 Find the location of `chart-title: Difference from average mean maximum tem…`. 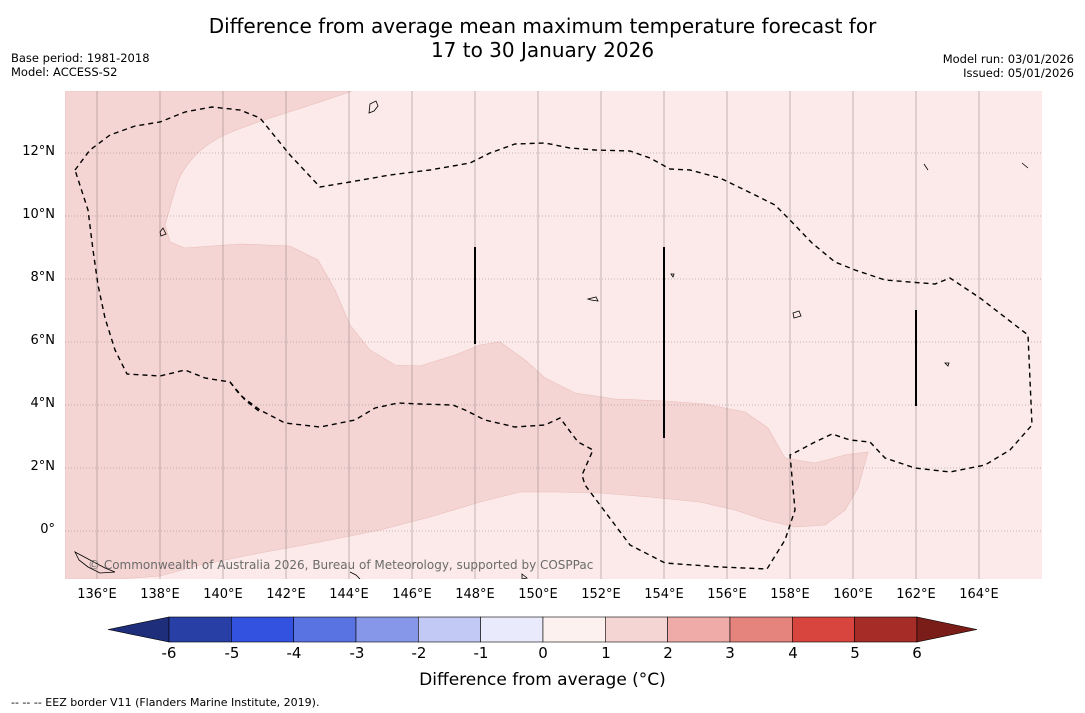

chart-title: Difference from average mean maximum tem… is located at coordinates (542, 38).